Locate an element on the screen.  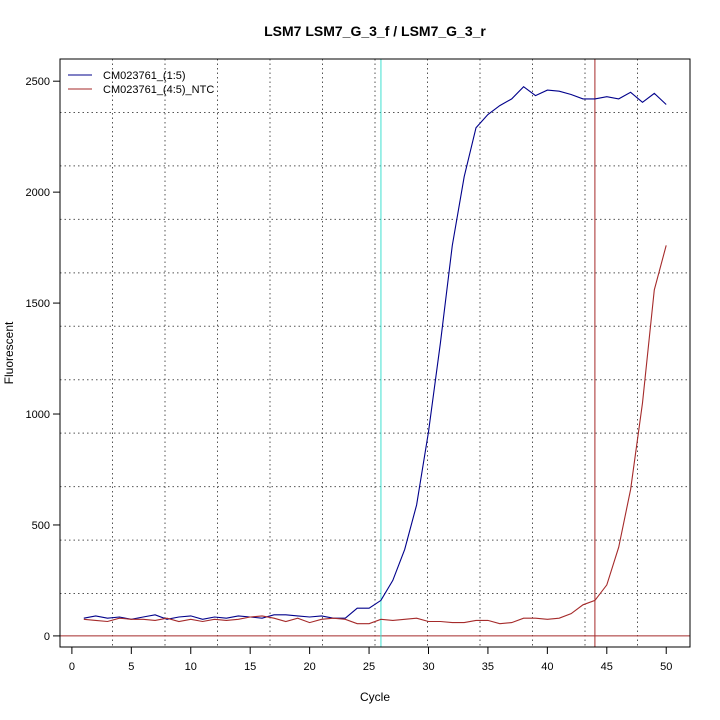
x-tick-label: 15 is located at coordinates (250, 667).